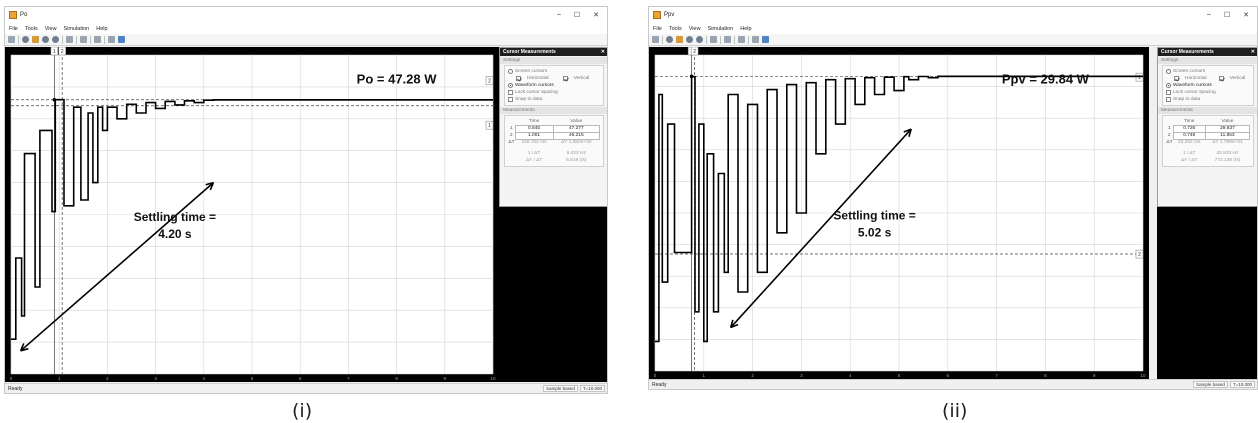 The image size is (1258, 423). Describe the element at coordinates (107, 378) in the screenshot. I see `x-tick-label: 2` at that location.